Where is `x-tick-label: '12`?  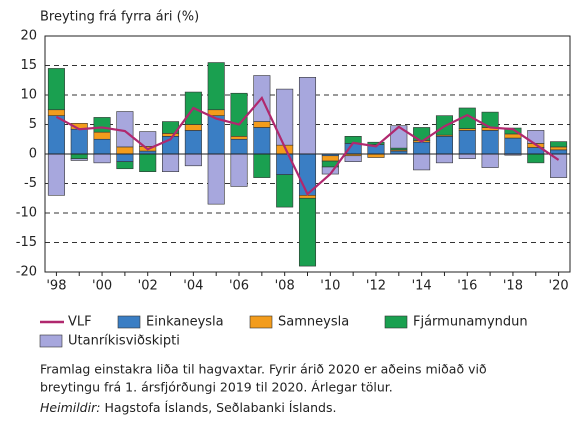
x-tick-label: '12 is located at coordinates (376, 286).